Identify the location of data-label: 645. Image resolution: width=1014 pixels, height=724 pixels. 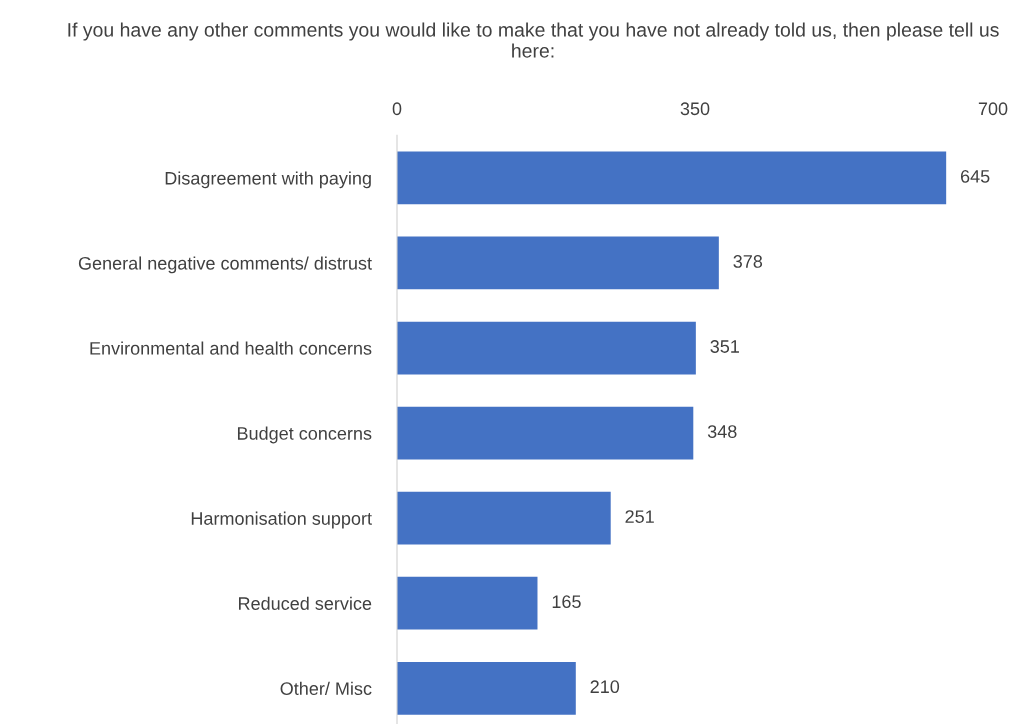
(975, 176).